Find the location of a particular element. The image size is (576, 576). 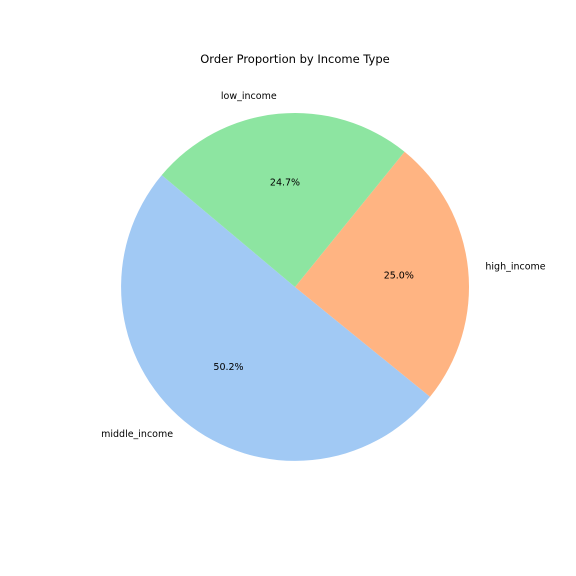

chart-title: Order Proportion by Income Type is located at coordinates (294, 59).